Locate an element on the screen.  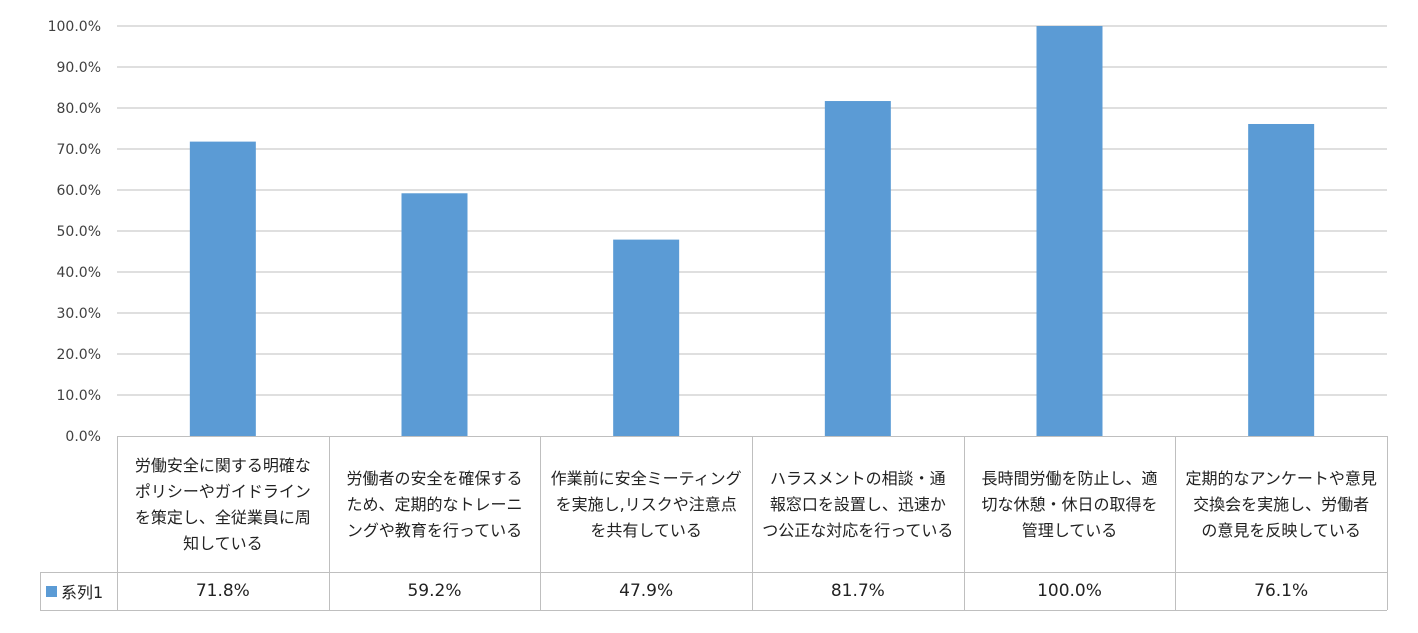
category-label: 作業前に安全ミーティングを実施し,リスクや注意点を共有している is located at coordinates (646, 504).